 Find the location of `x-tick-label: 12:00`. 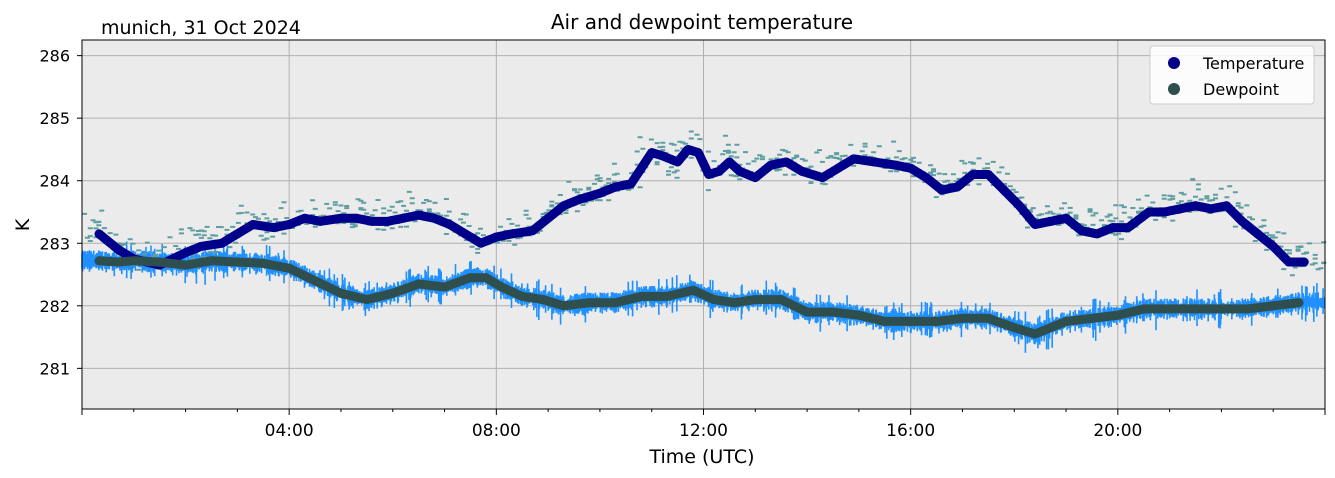

x-tick-label: 12:00 is located at coordinates (703, 431).